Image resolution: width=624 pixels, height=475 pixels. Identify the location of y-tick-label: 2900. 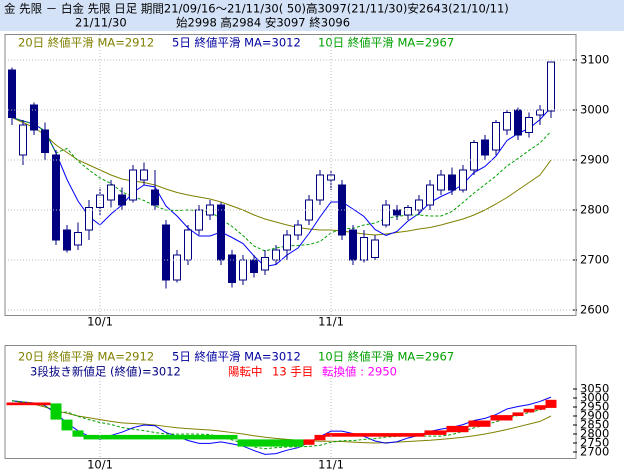
(594, 416).